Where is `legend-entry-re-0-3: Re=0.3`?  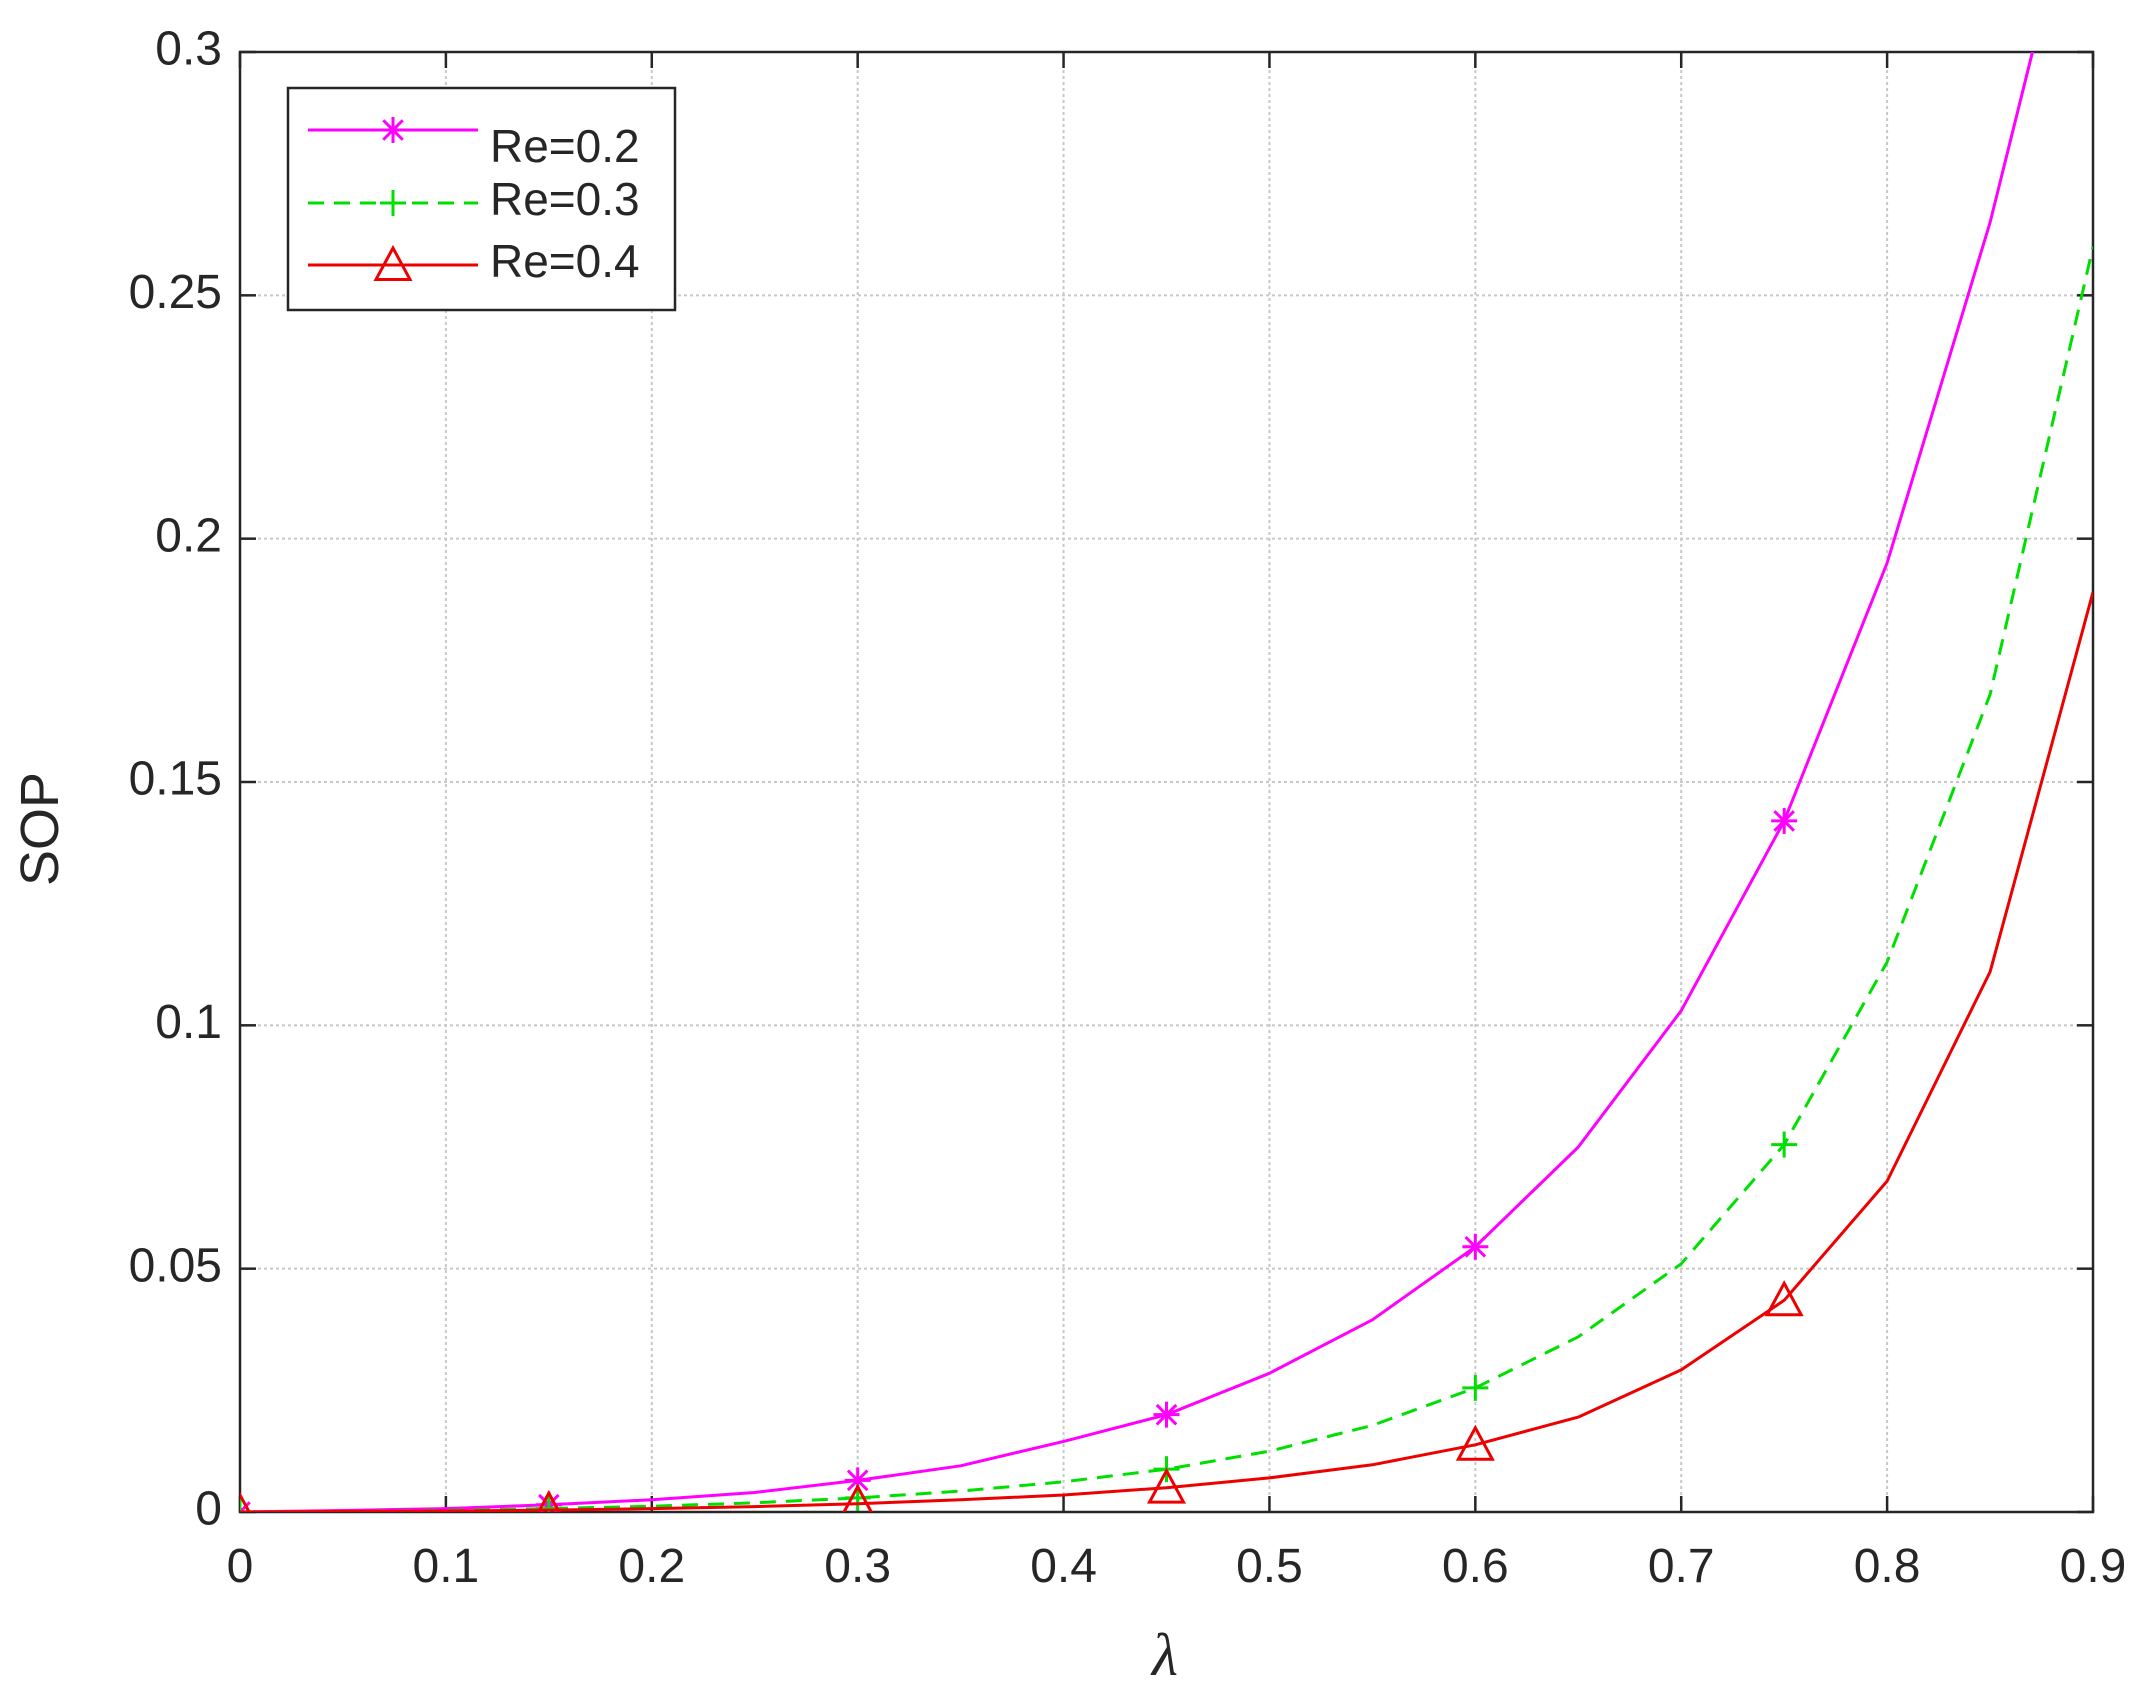
legend-entry-re-0-3: Re=0.3 is located at coordinates (474, 199).